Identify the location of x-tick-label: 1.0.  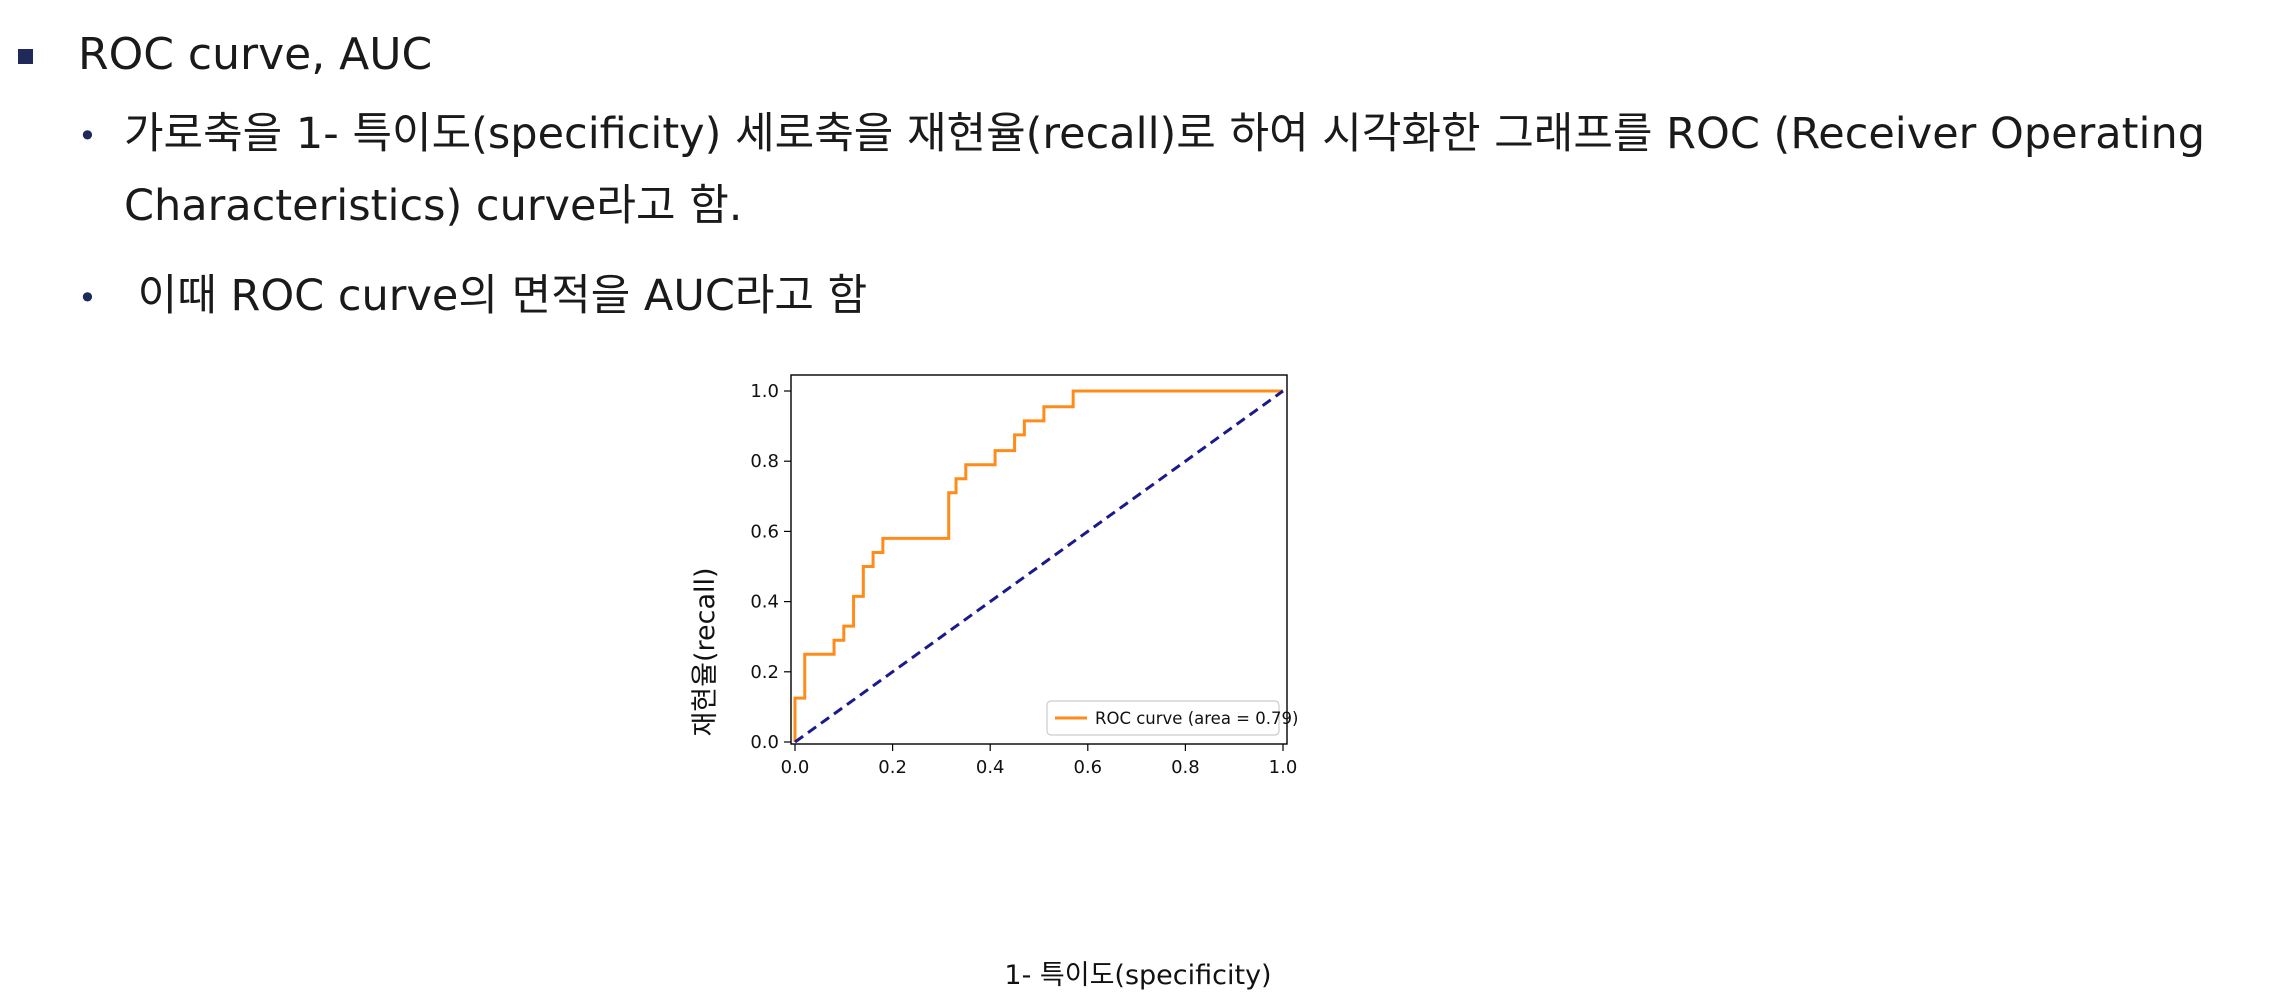
(1283, 767).